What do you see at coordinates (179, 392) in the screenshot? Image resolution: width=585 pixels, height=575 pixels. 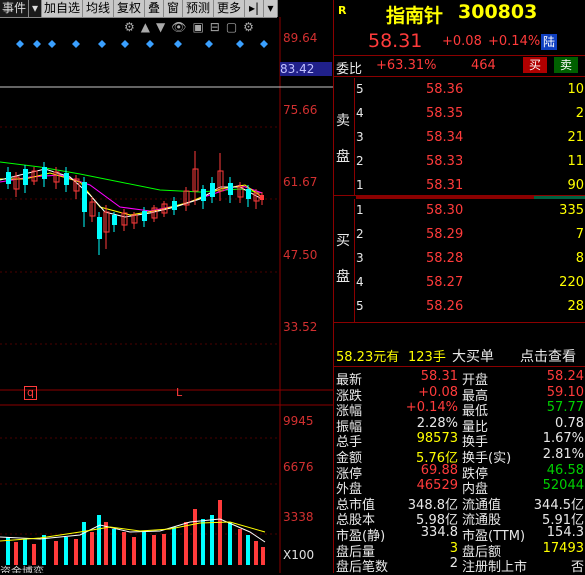 I see `marker-l: L` at bounding box center [179, 392].